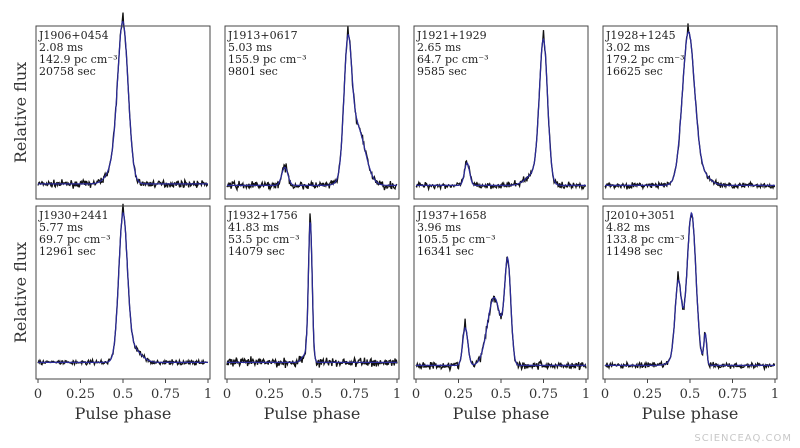  What do you see at coordinates (256, 251) in the screenshot?
I see `tobs-label: 14079 sec` at bounding box center [256, 251].